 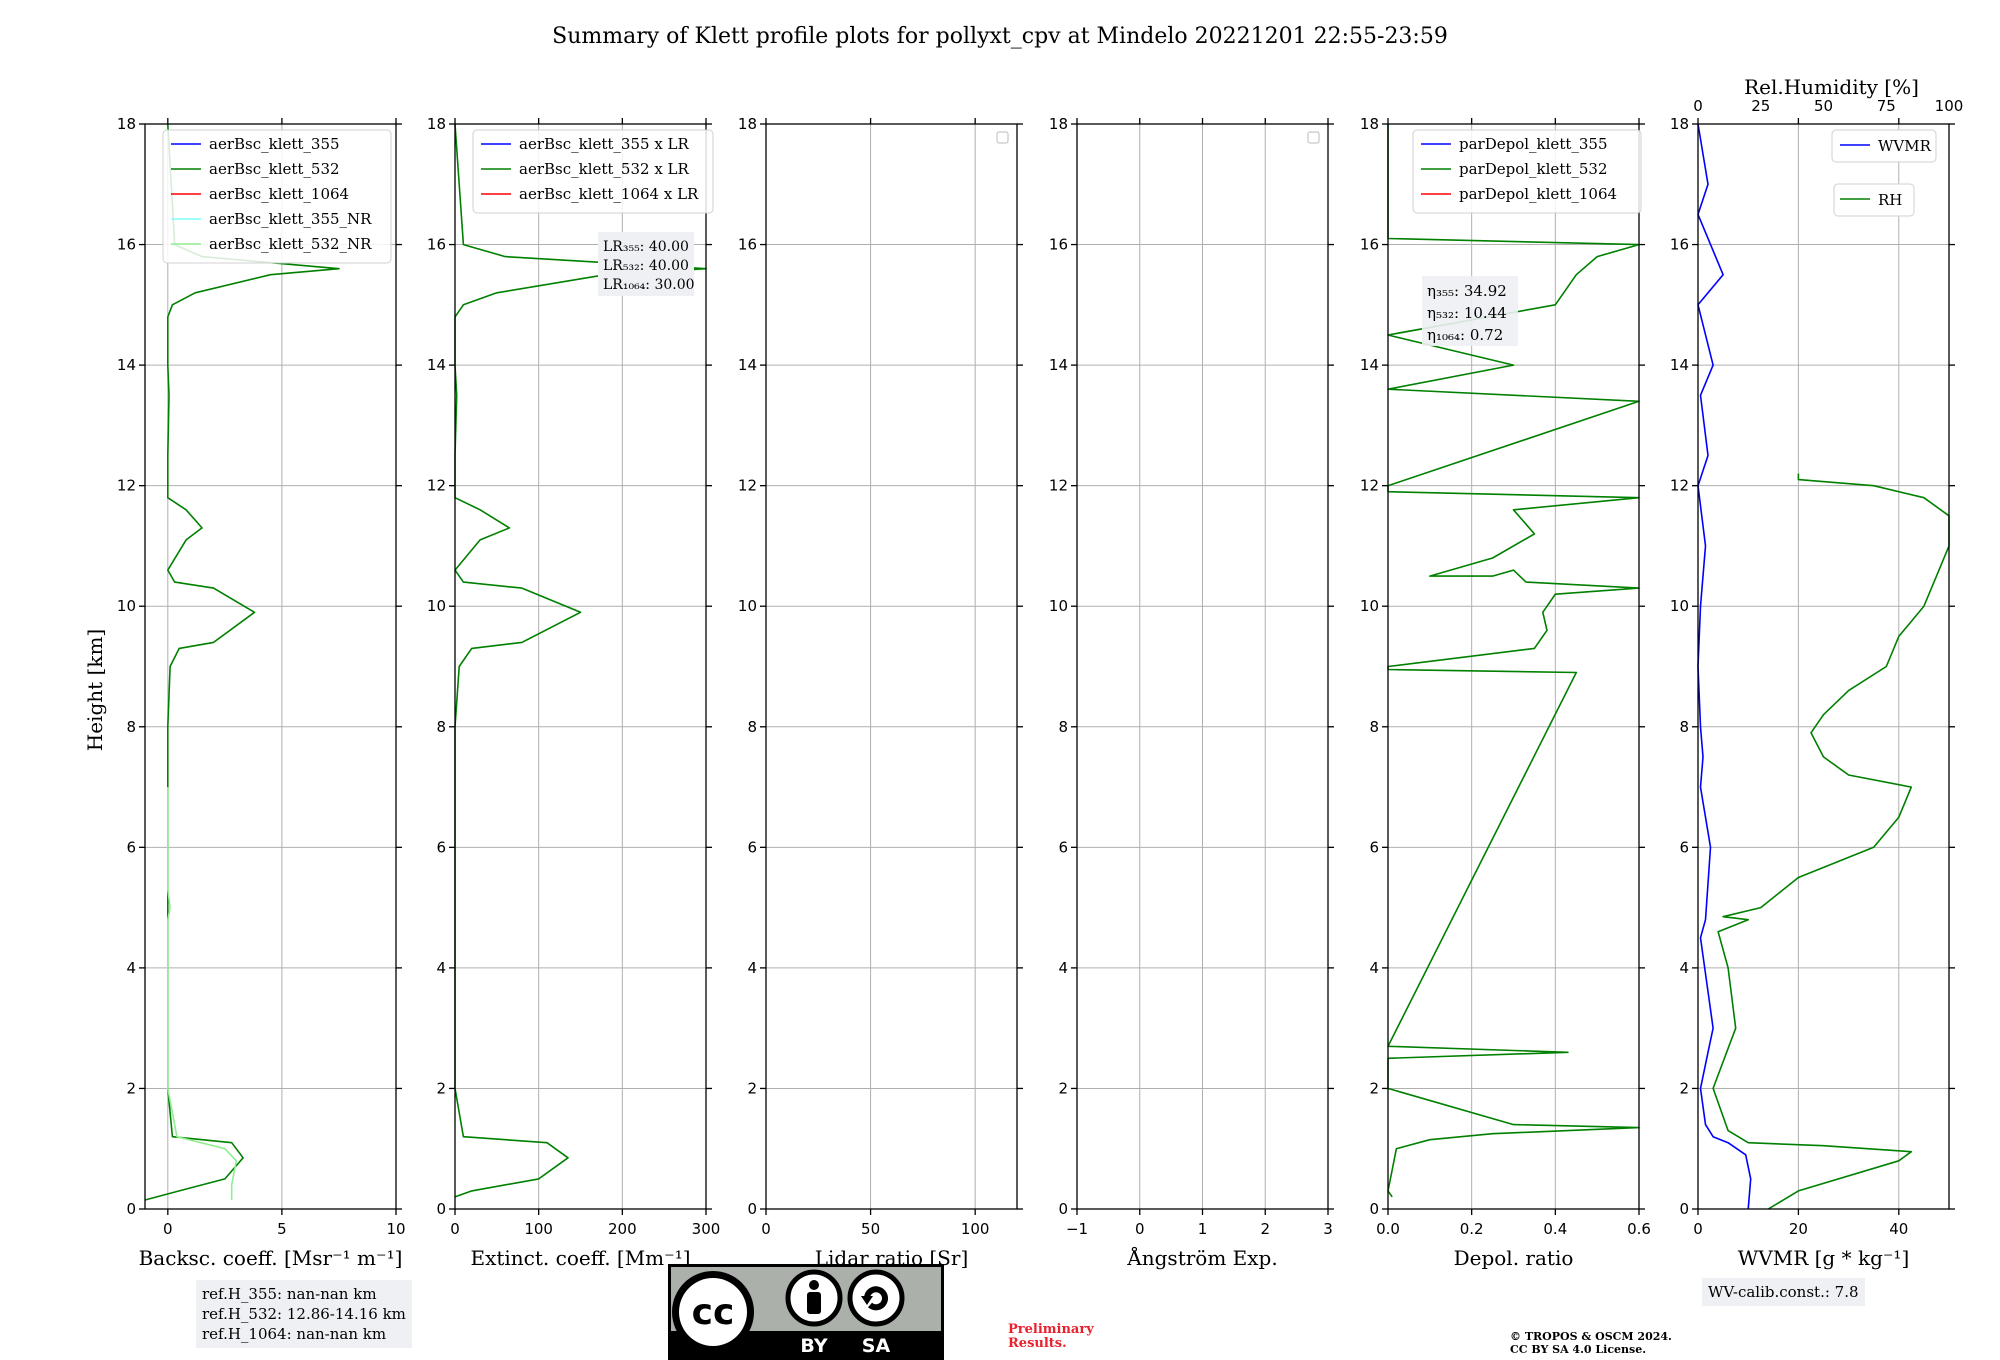 What do you see at coordinates (1724, 666) in the screenshot?
I see `series-line-WVMR` at bounding box center [1724, 666].